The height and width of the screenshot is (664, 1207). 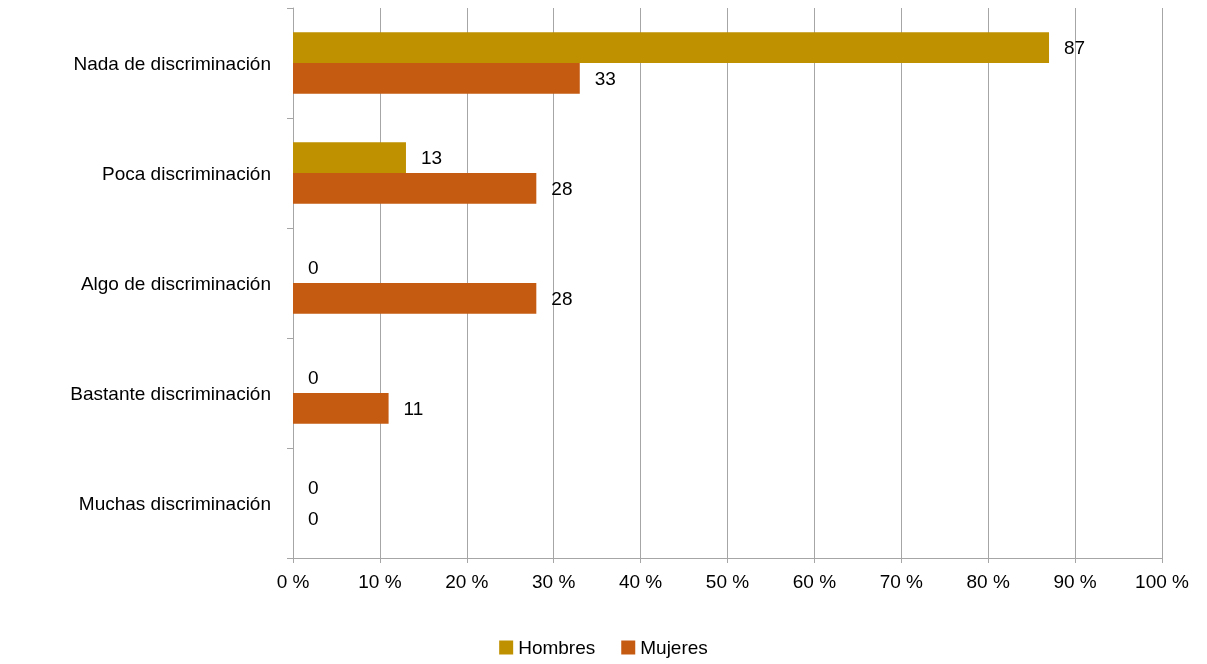 I want to click on legend-label: Hombres, so click(x=557, y=647).